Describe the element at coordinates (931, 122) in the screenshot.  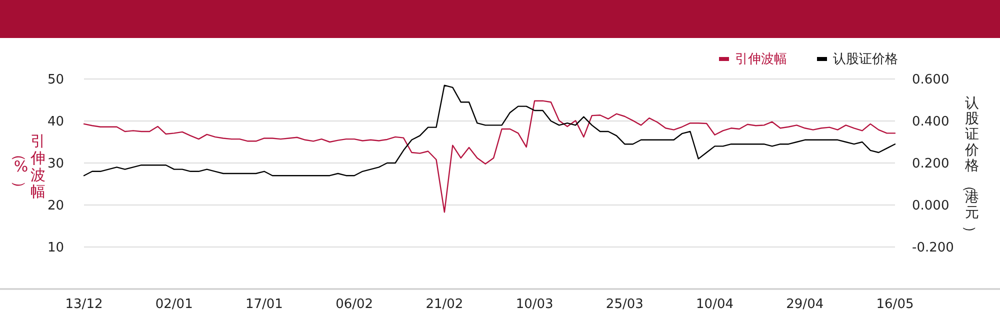
I see `y2-tick-label: 0.400` at that location.